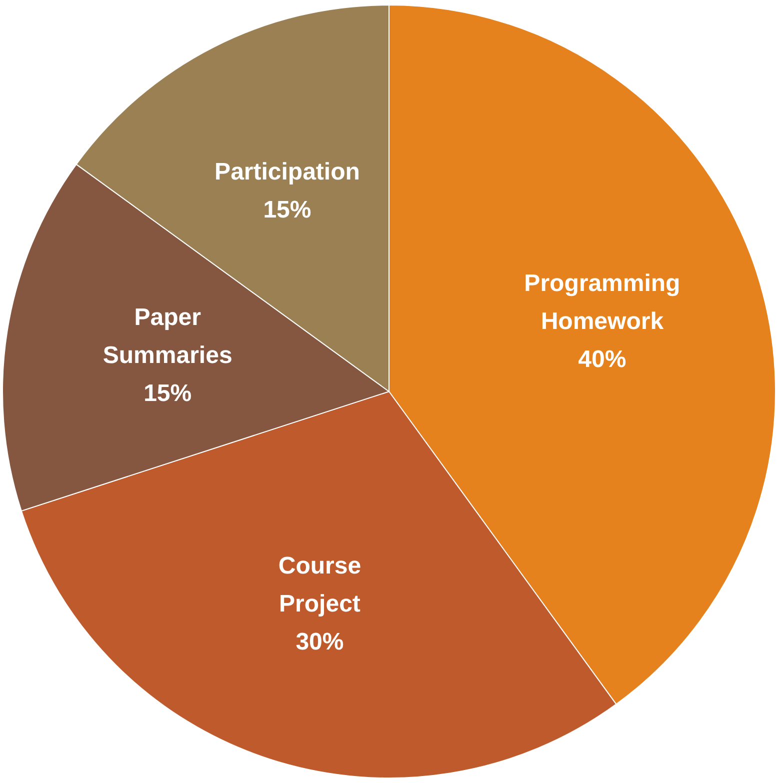 Image resolution: width=778 pixels, height=783 pixels. What do you see at coordinates (602, 359) in the screenshot?
I see `data-label: 40%` at bounding box center [602, 359].